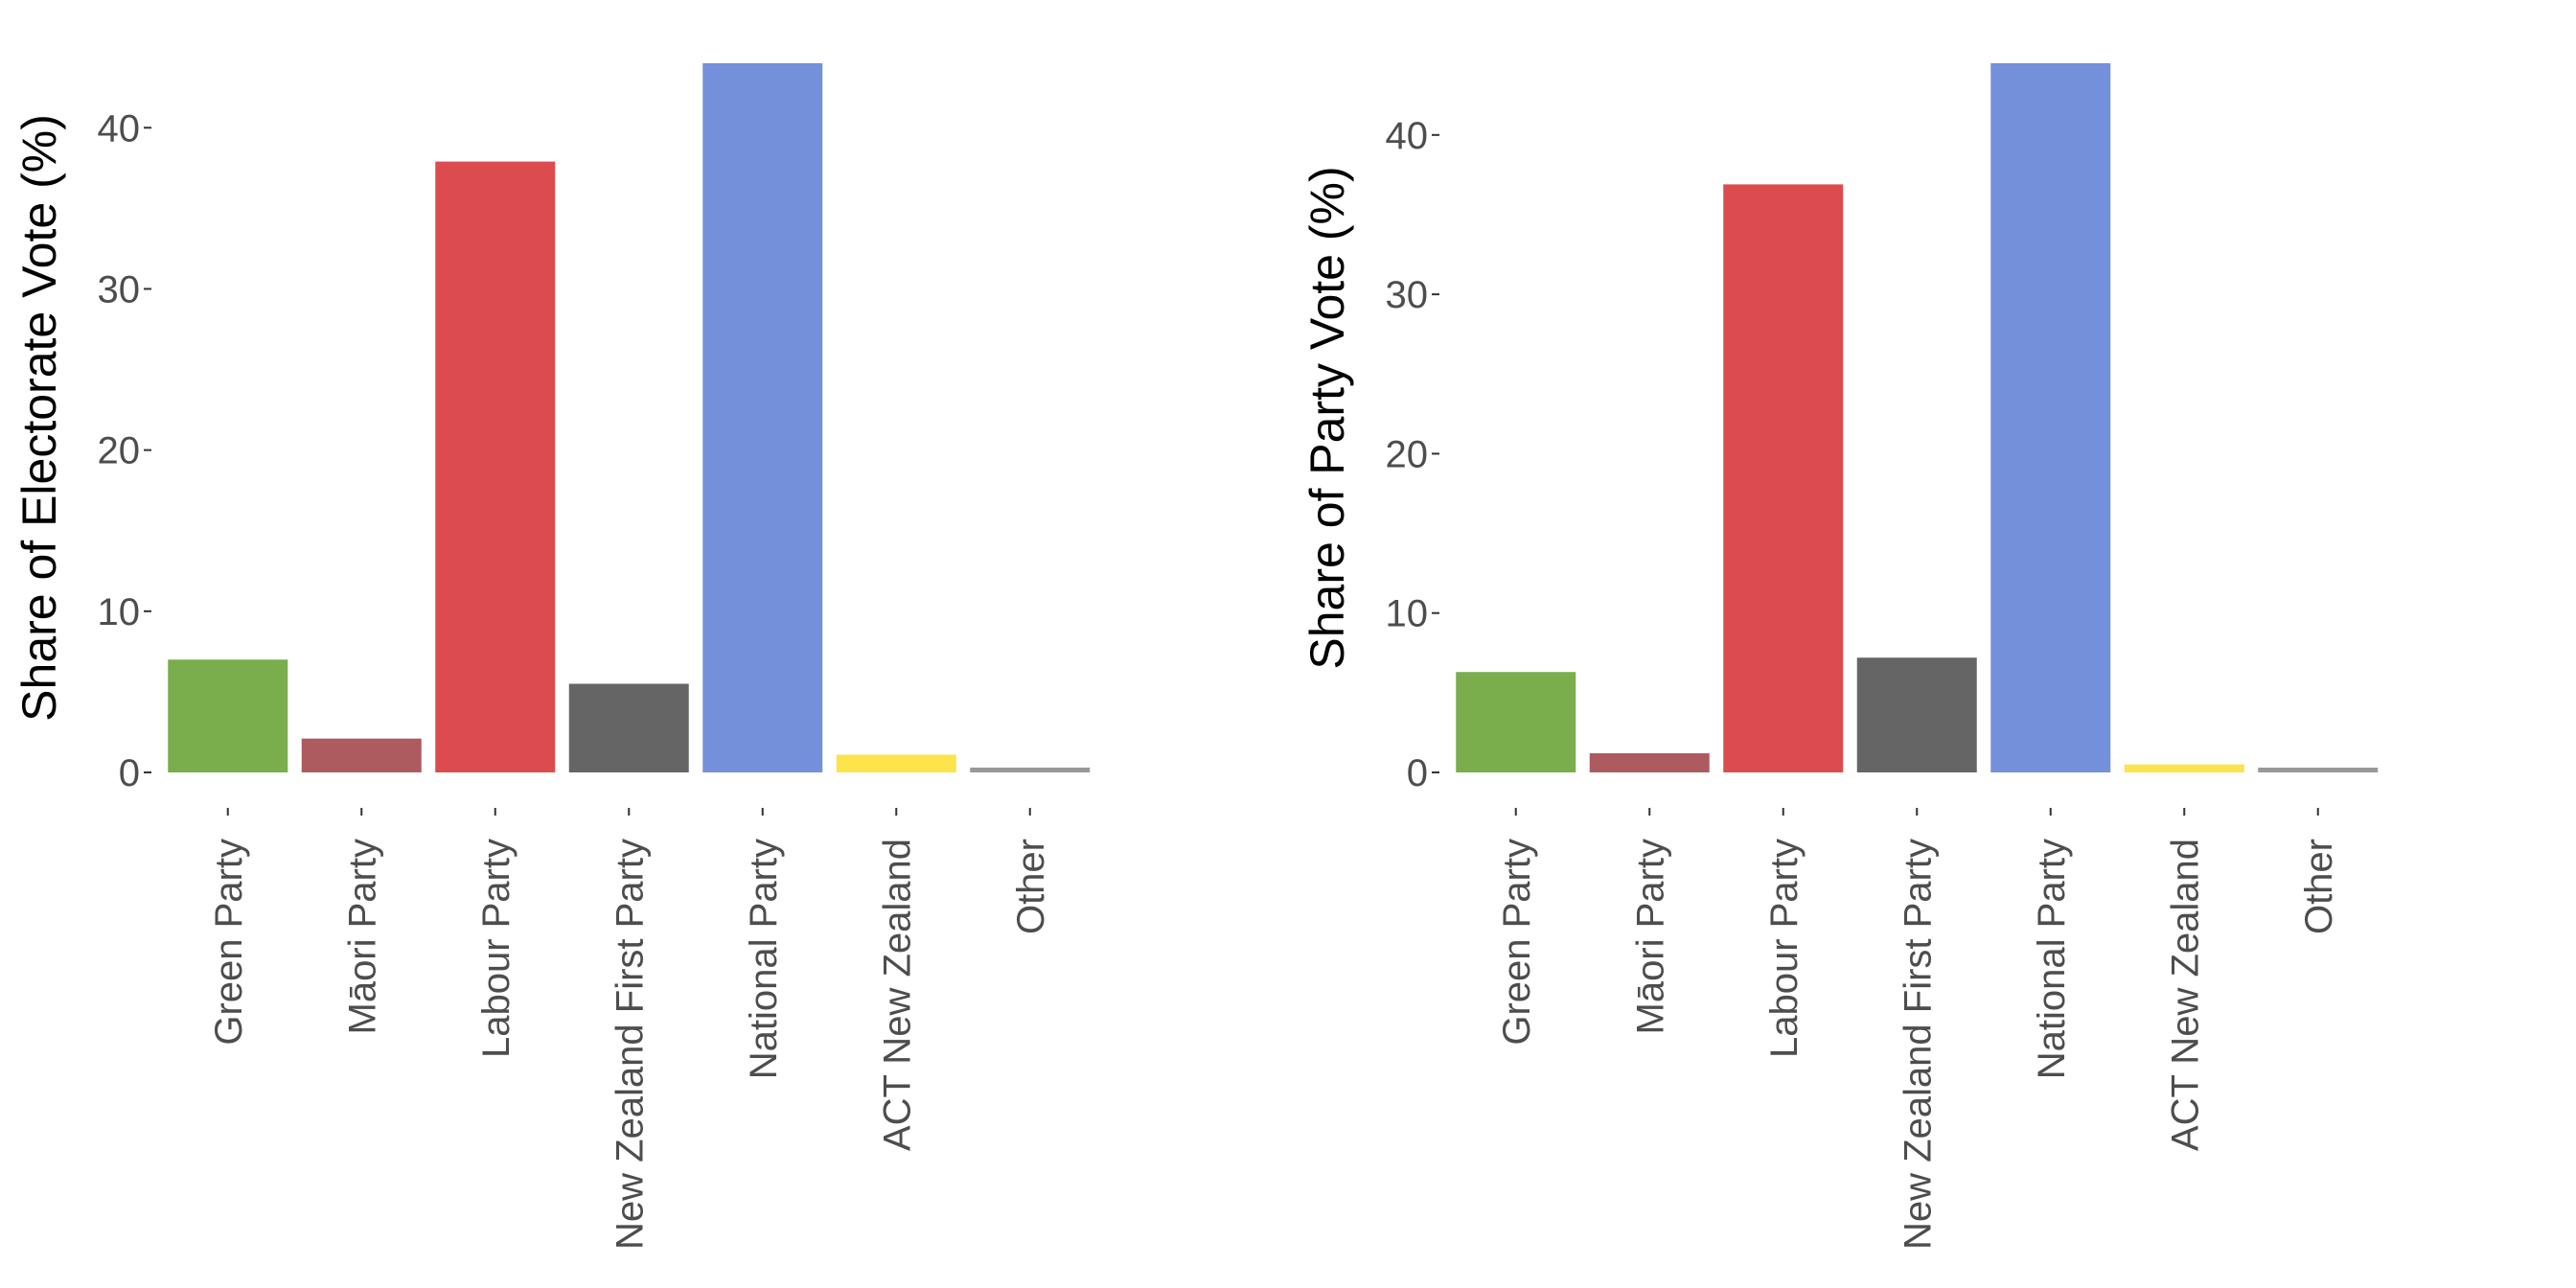  What do you see at coordinates (1327, 417) in the screenshot?
I see `y-axis-title: Share of Party Vote (%)` at bounding box center [1327, 417].